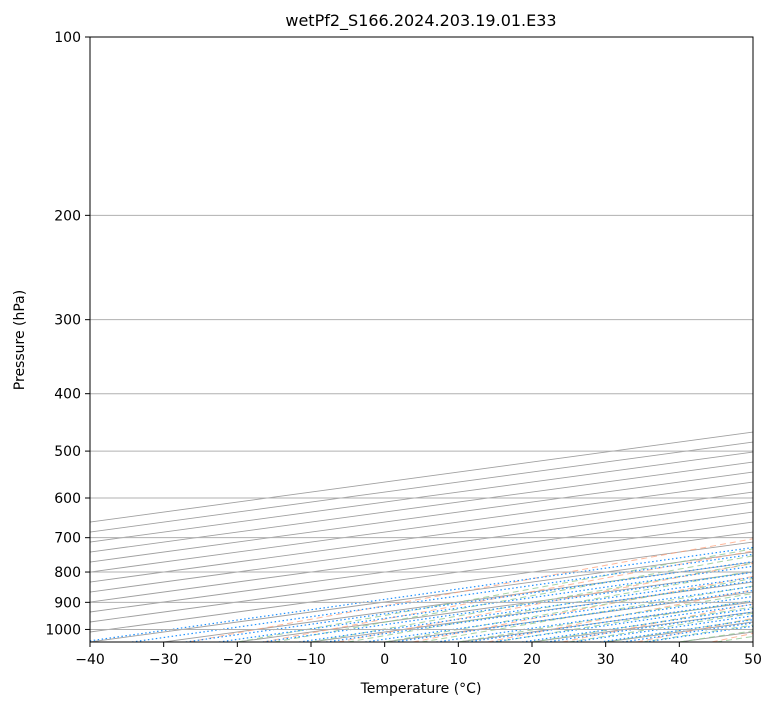 The image size is (775, 708). What do you see at coordinates (311, 660) in the screenshot?
I see `x-tick-label: −10` at bounding box center [311, 660].